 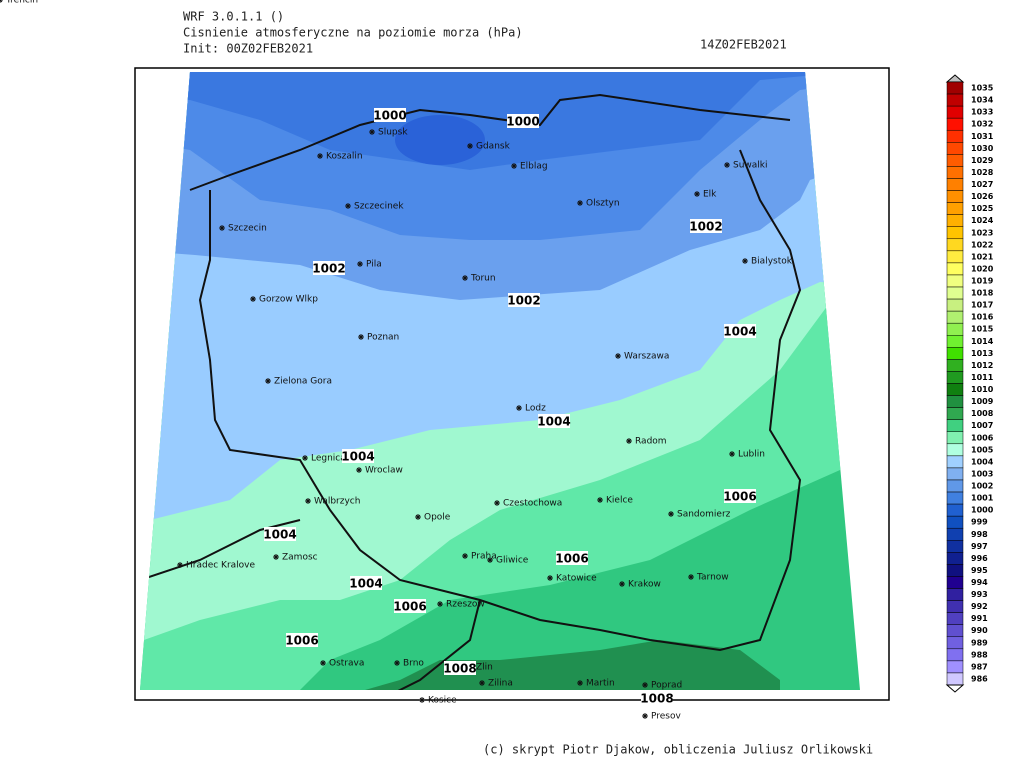 What do you see at coordinates (710, 195) in the screenshot?
I see `city-label: Elk` at bounding box center [710, 195].